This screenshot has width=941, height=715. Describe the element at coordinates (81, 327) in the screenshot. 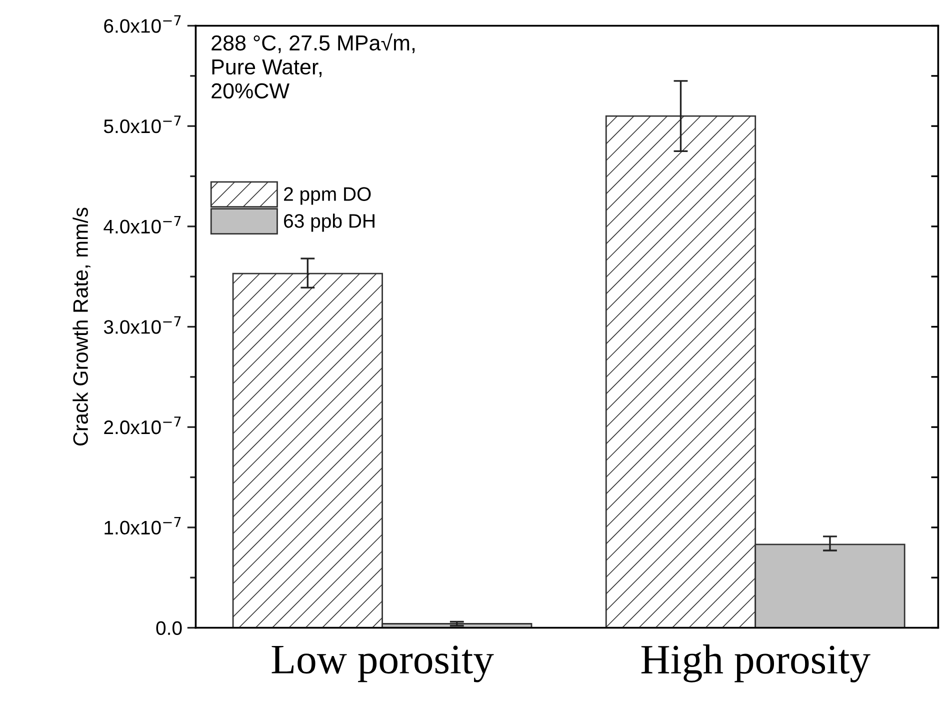

I see `y-axis-title: Crack Growth Rate, mm/s` at that location.